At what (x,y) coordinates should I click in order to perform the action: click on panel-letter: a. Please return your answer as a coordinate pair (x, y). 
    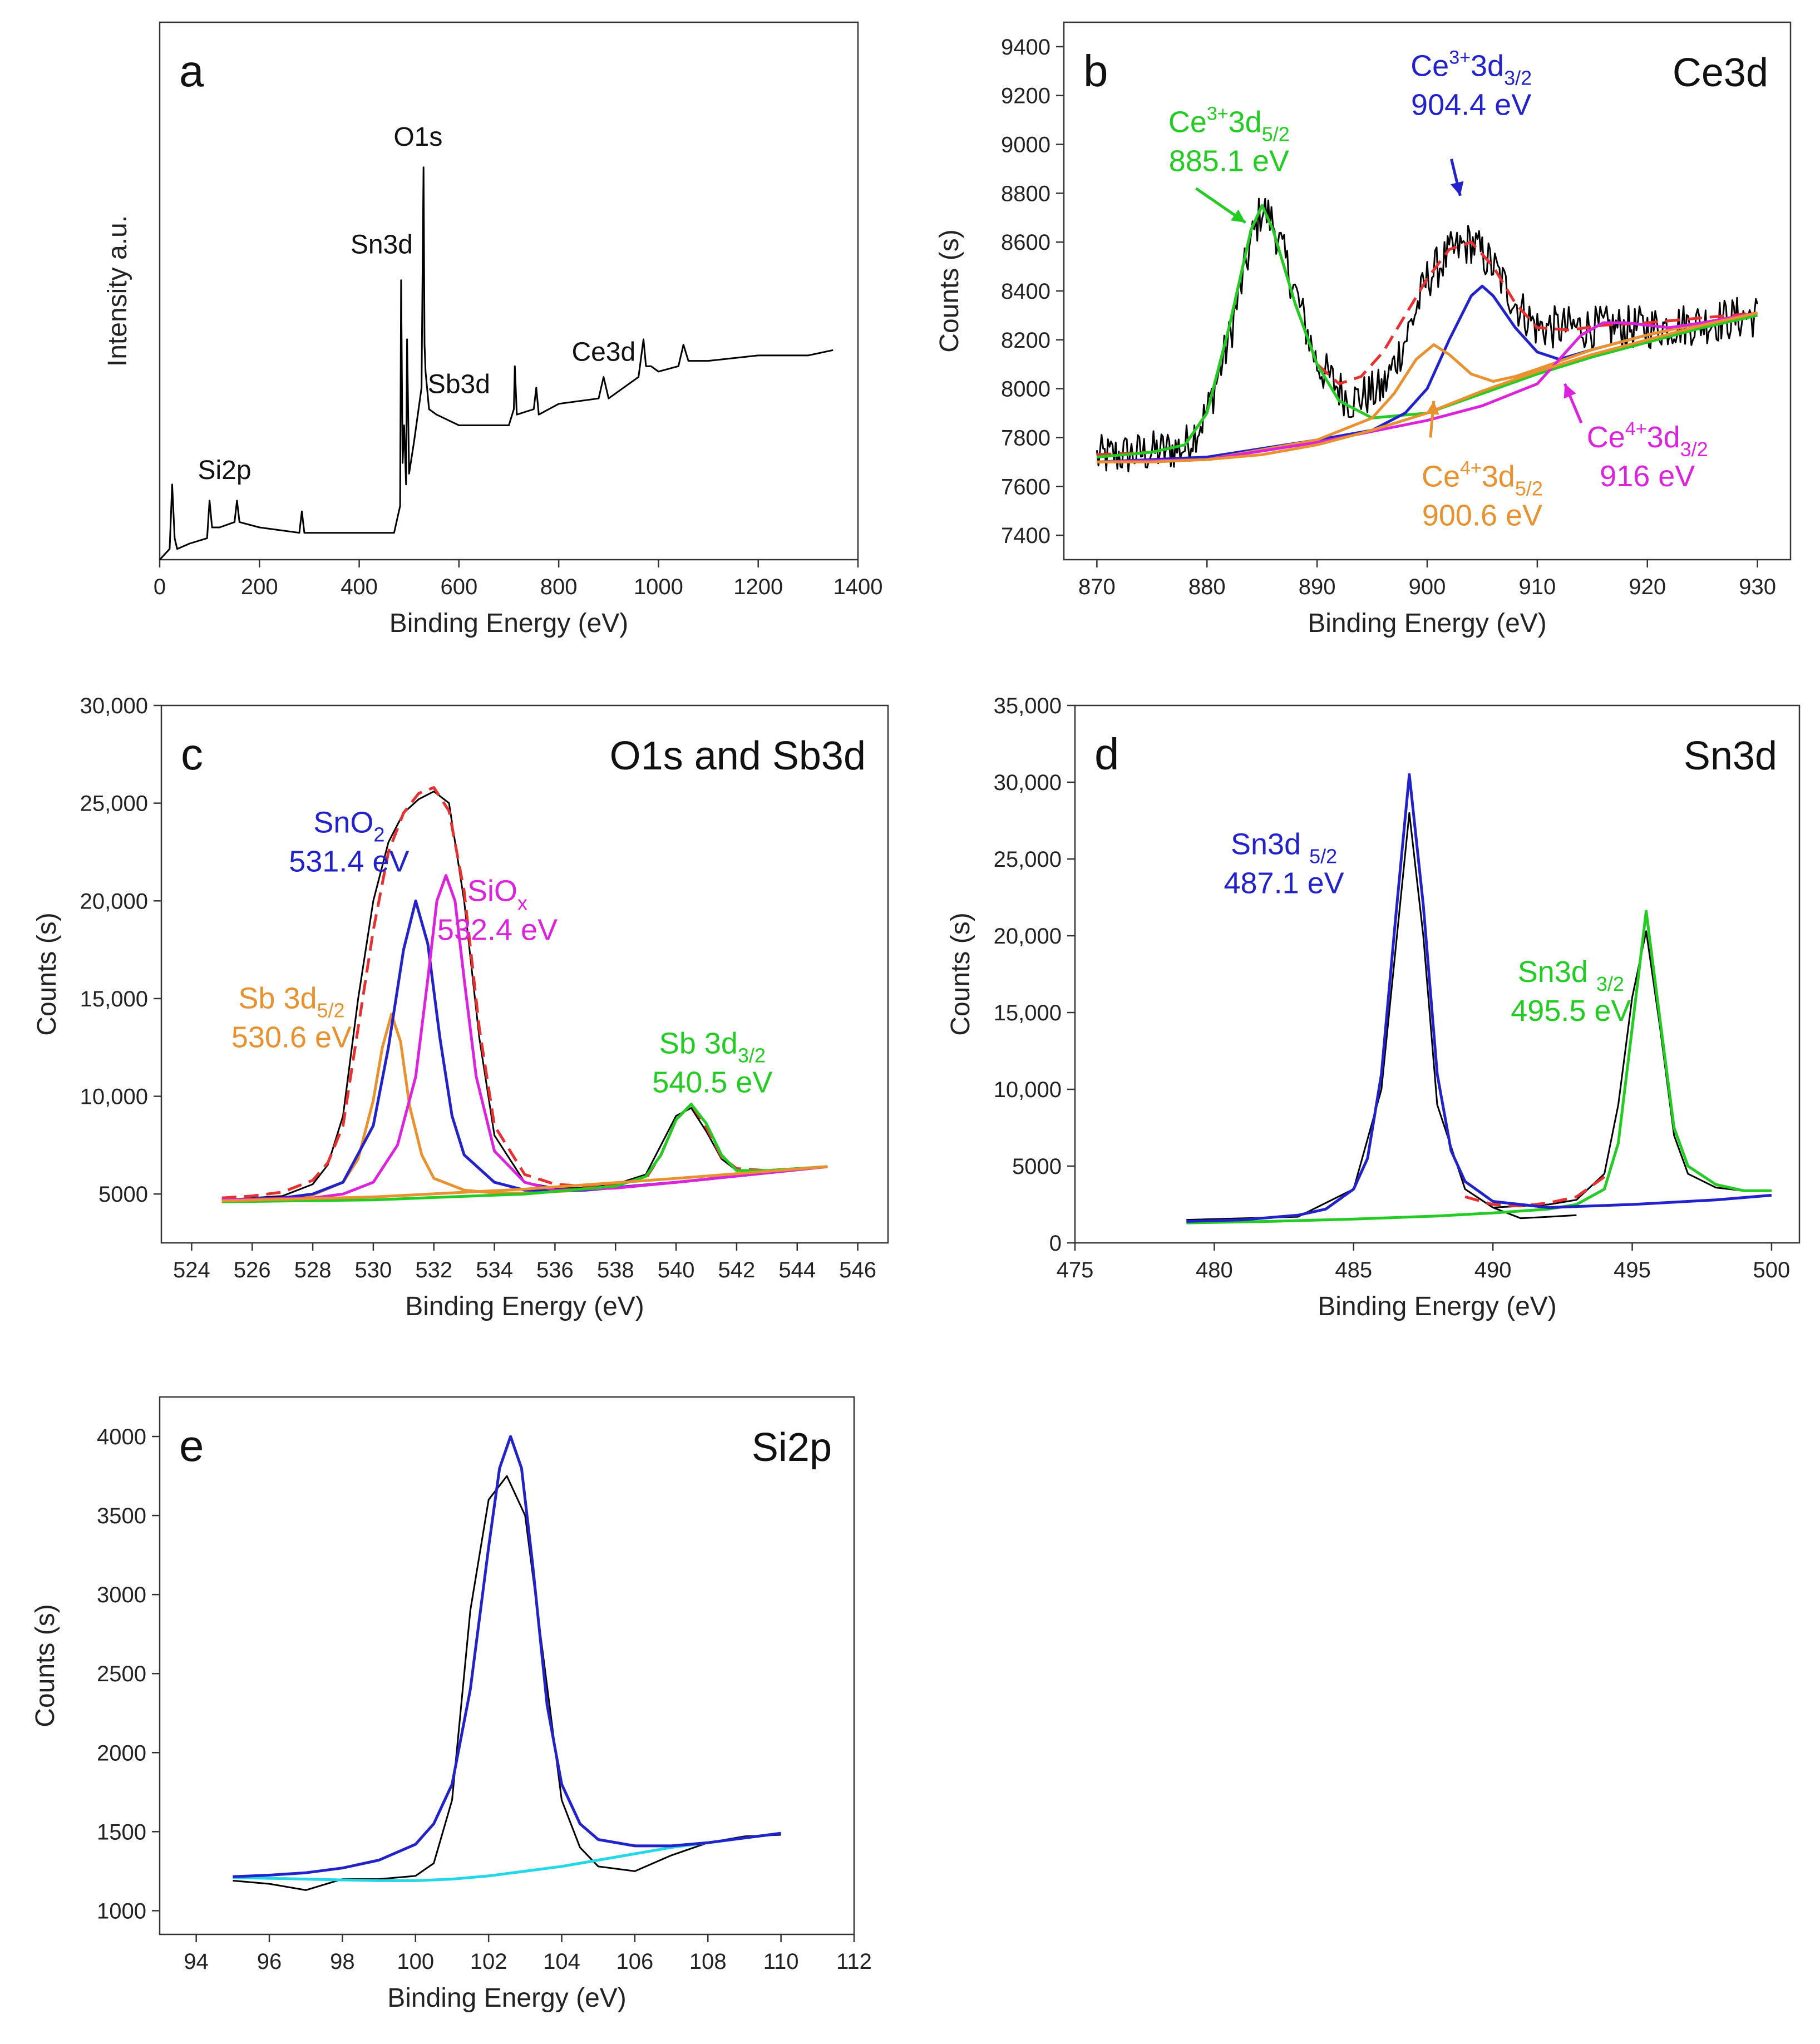
    Looking at the image, I should click on (191, 71).